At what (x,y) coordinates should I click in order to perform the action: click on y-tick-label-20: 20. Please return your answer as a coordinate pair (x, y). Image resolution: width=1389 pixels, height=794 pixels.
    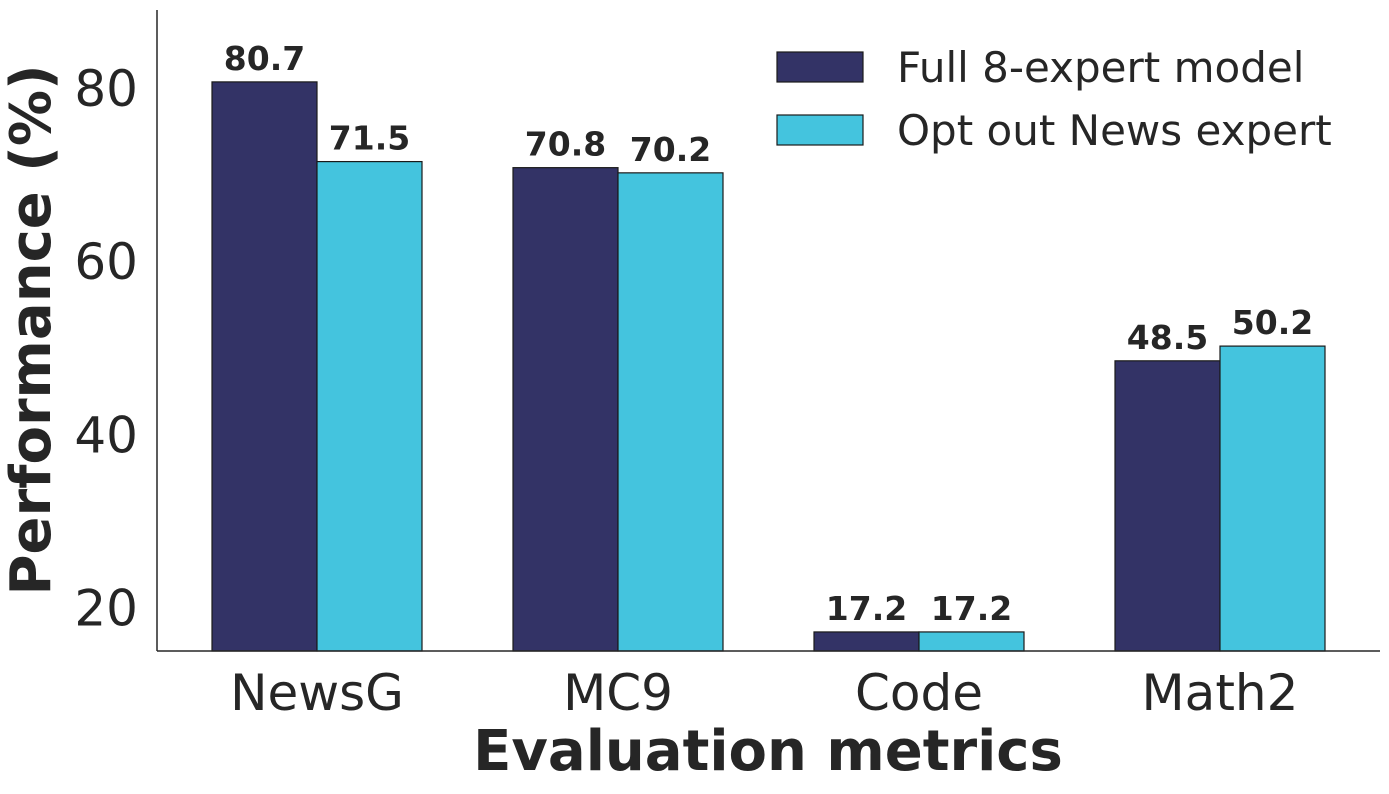
    Looking at the image, I should click on (106, 609).